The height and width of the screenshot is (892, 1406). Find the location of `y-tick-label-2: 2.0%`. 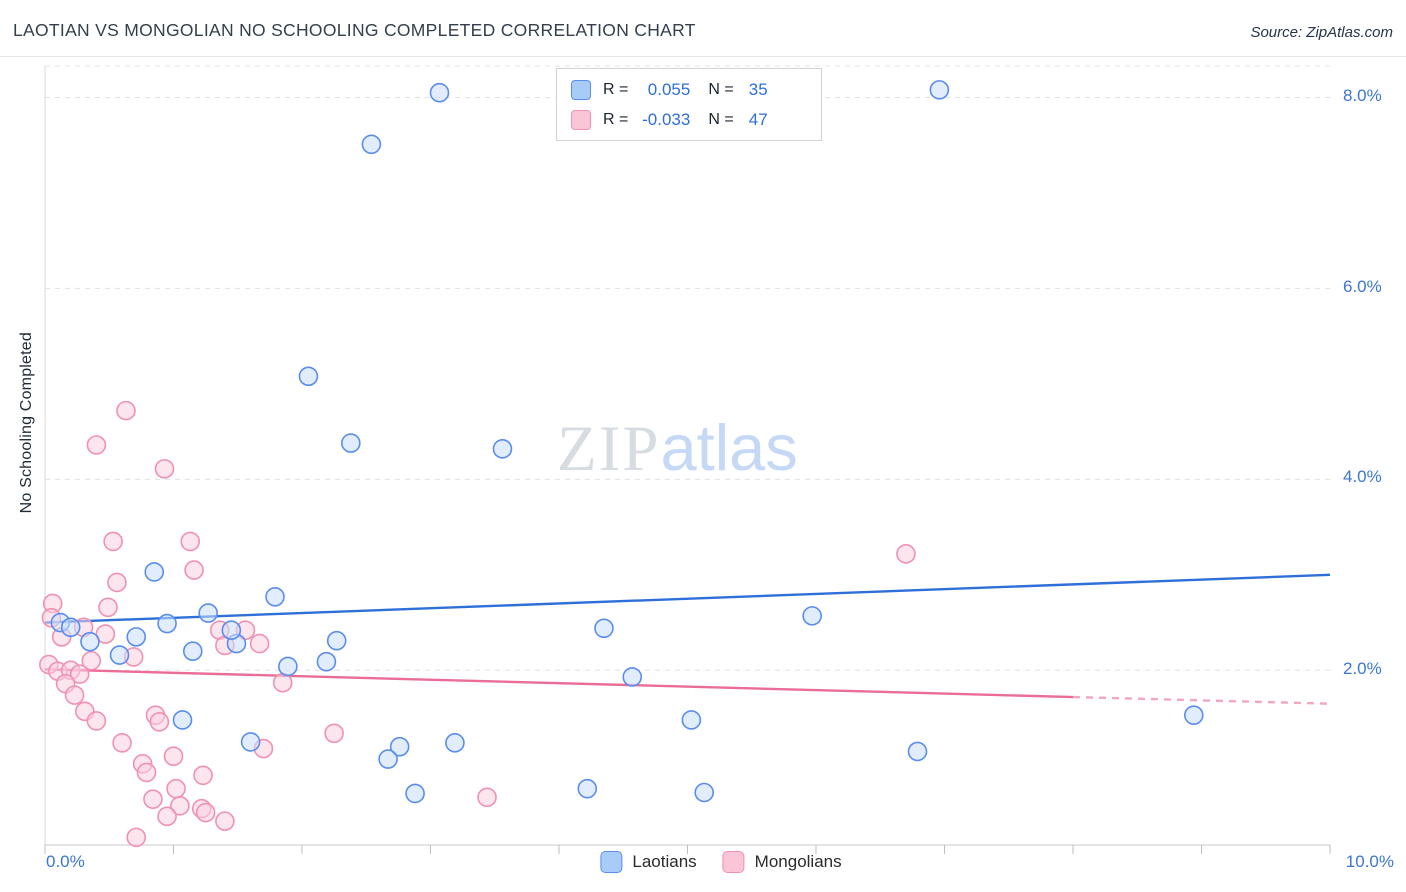

y-tick-label-2: 2.0% is located at coordinates (1362, 668).